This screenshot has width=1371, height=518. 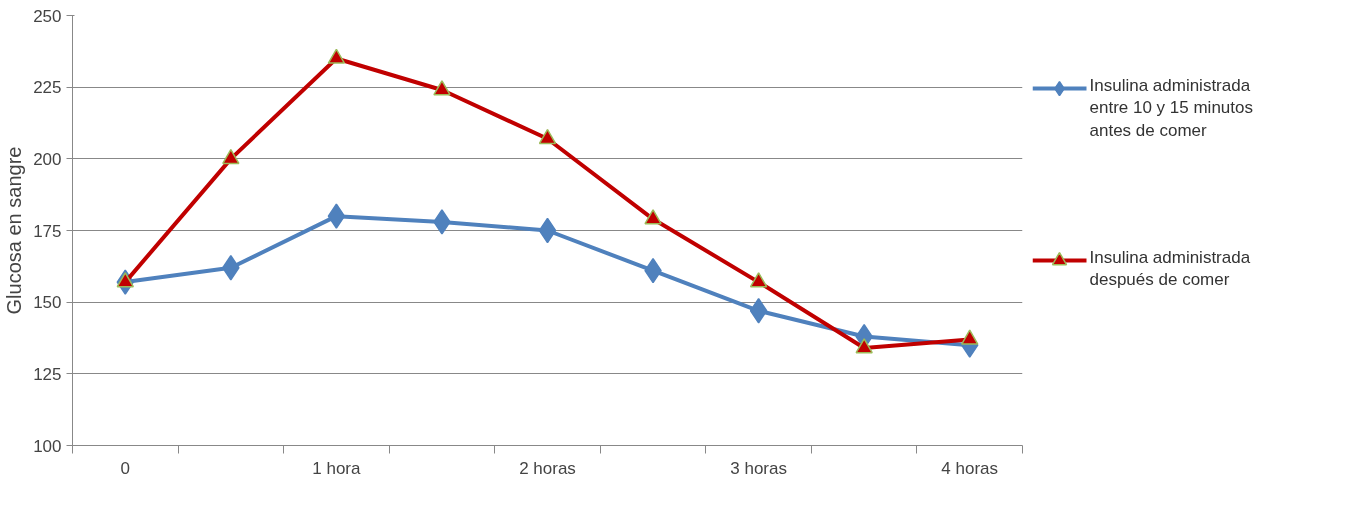 What do you see at coordinates (1170, 268) in the screenshot?
I see `legend-label: Insulina administrada después de comer` at bounding box center [1170, 268].